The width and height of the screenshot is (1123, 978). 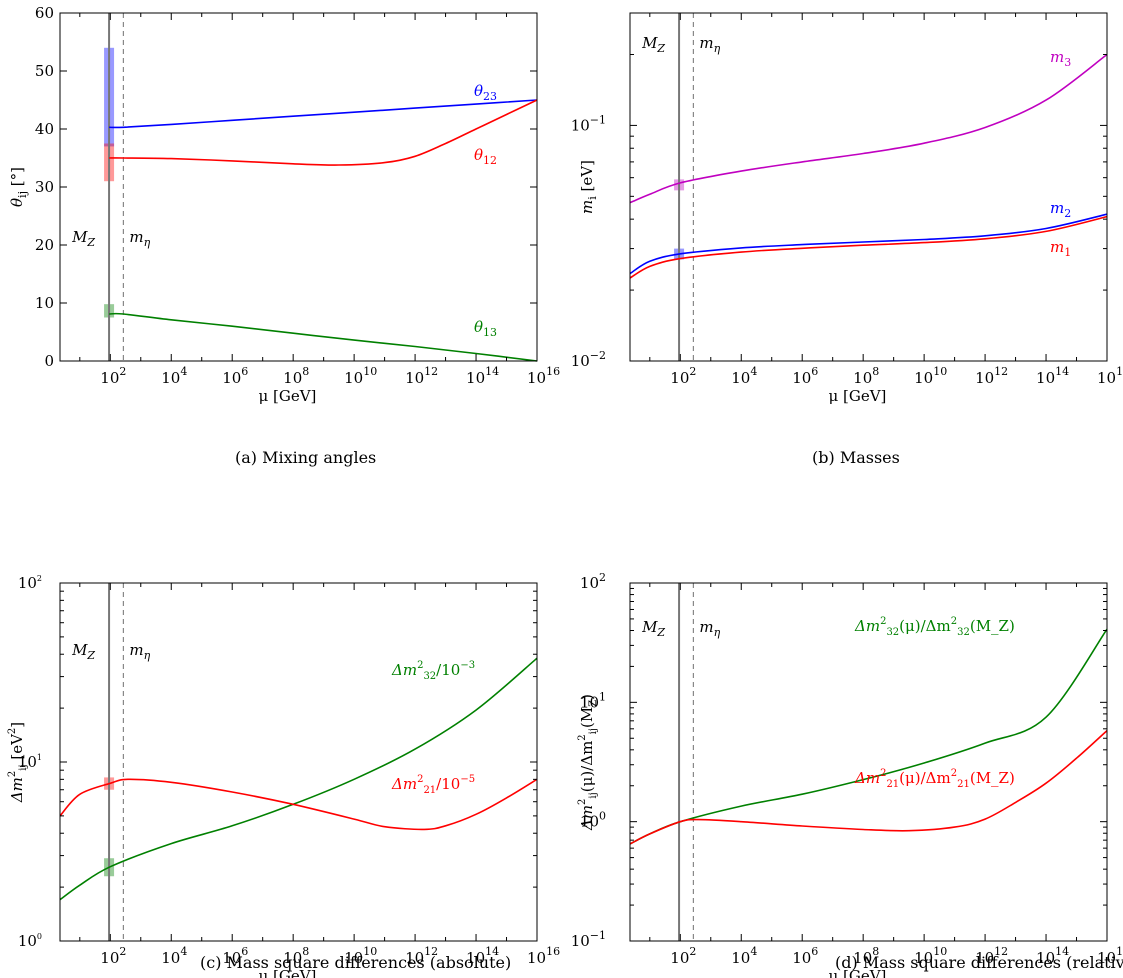 What do you see at coordinates (588, 939) in the screenshot?
I see `y-tick-label-d--1: 10⁻¹` at bounding box center [588, 939].